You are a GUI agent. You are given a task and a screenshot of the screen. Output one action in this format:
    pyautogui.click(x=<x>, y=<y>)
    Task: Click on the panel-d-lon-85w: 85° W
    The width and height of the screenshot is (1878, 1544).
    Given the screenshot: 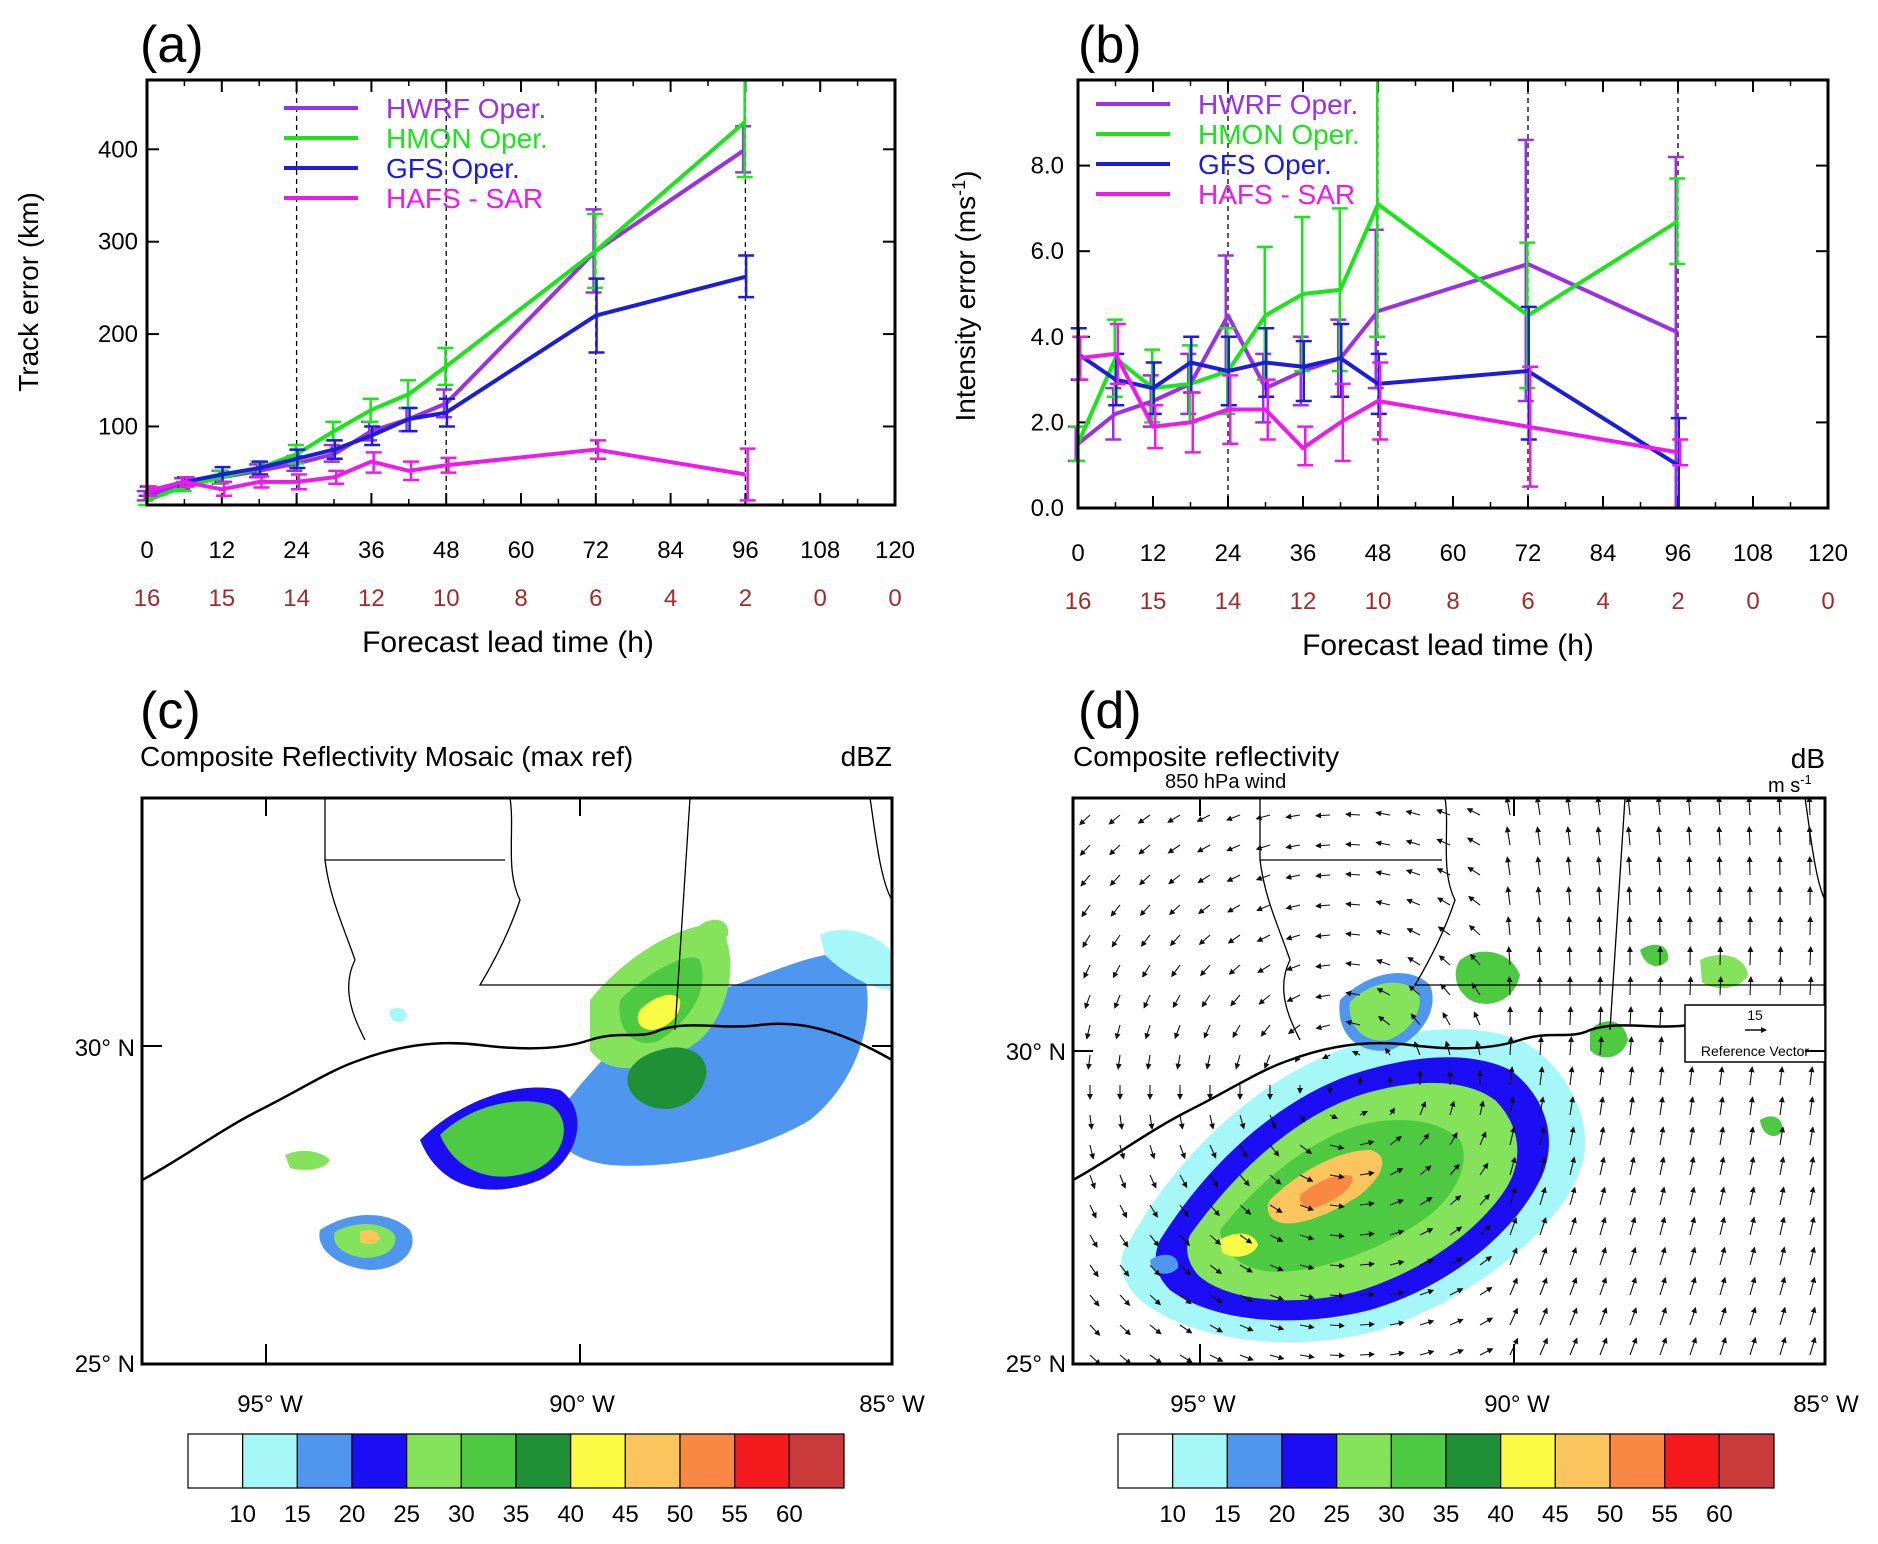 What is the action you would take?
    pyautogui.click(x=1826, y=1404)
    